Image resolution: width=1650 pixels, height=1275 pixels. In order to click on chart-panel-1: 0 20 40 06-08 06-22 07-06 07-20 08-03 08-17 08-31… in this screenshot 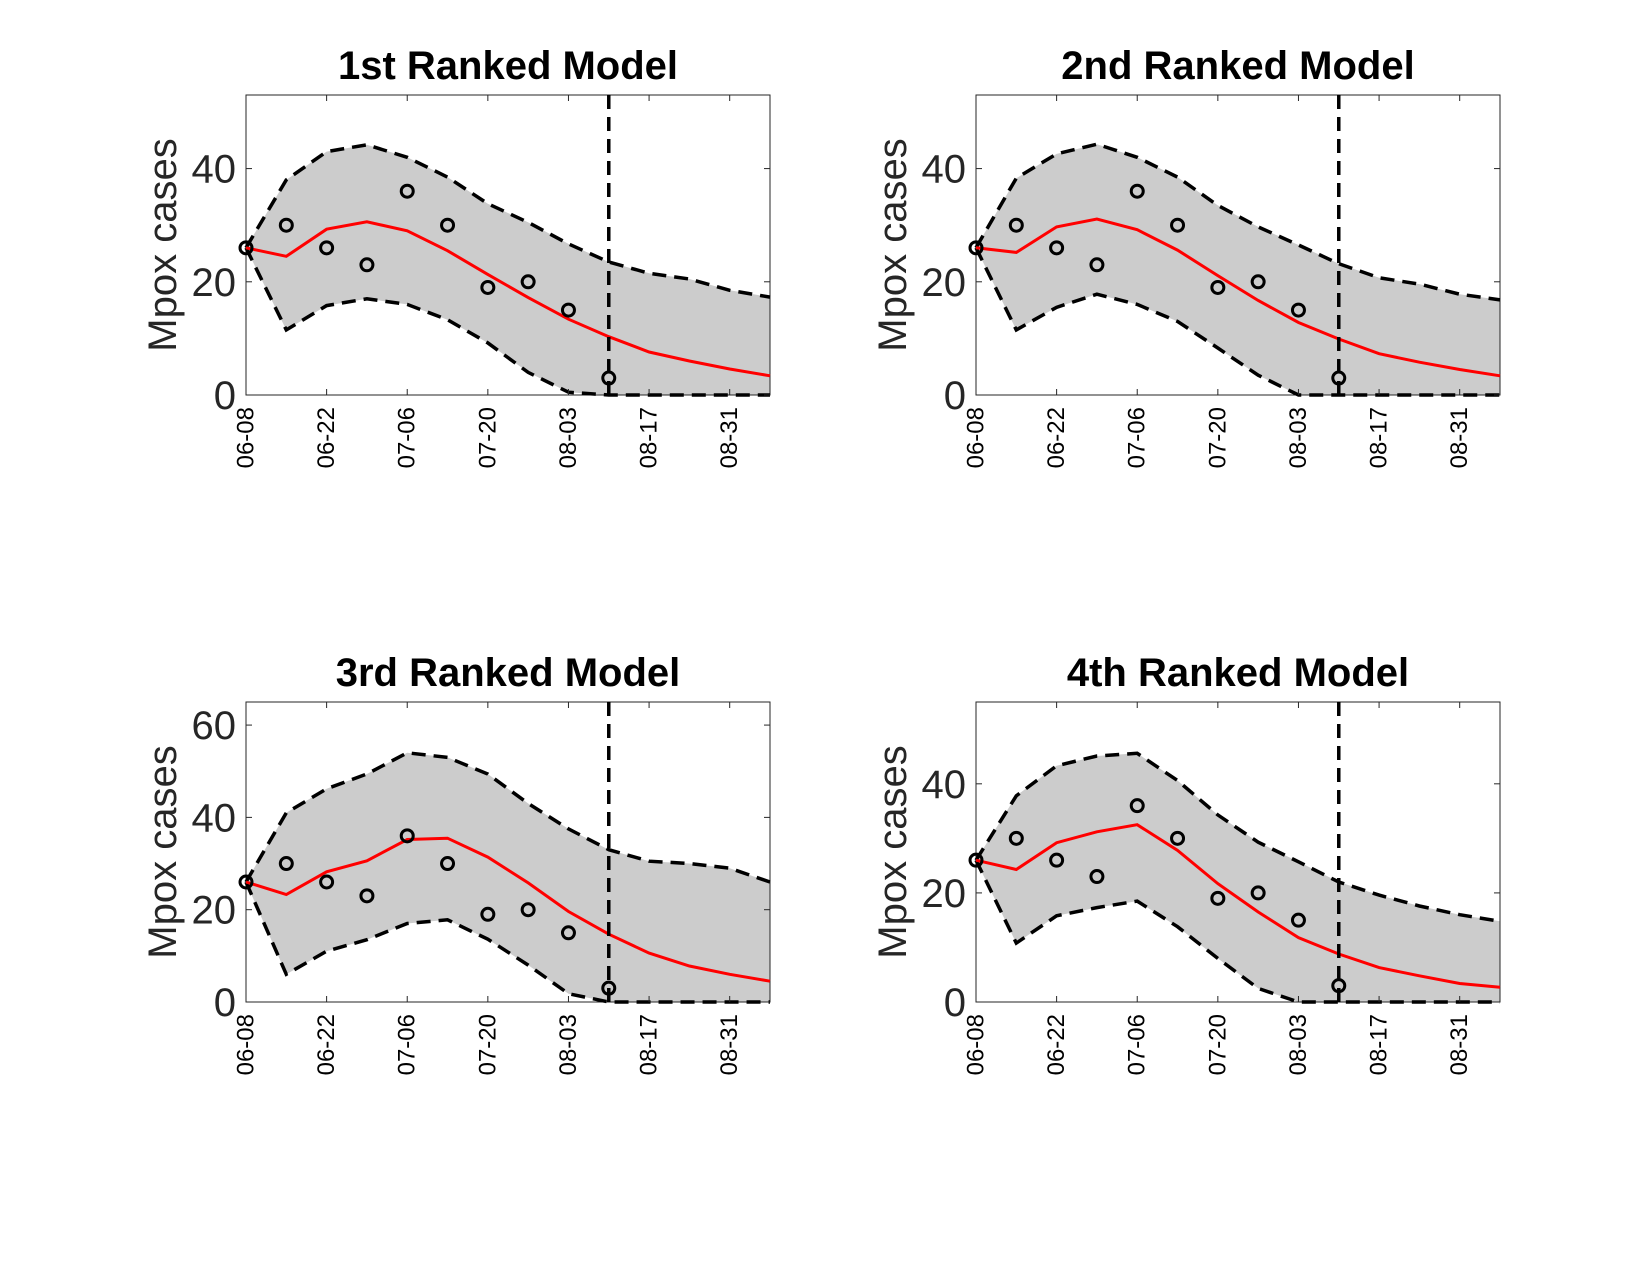, I will do `click(456, 256)`.